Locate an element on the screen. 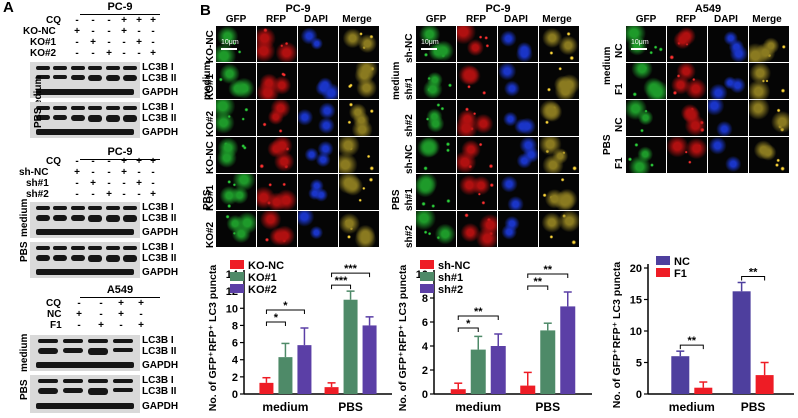 Image resolution: width=798 pixels, height=418 pixels. significance-label: *** is located at coordinates (342, 281).